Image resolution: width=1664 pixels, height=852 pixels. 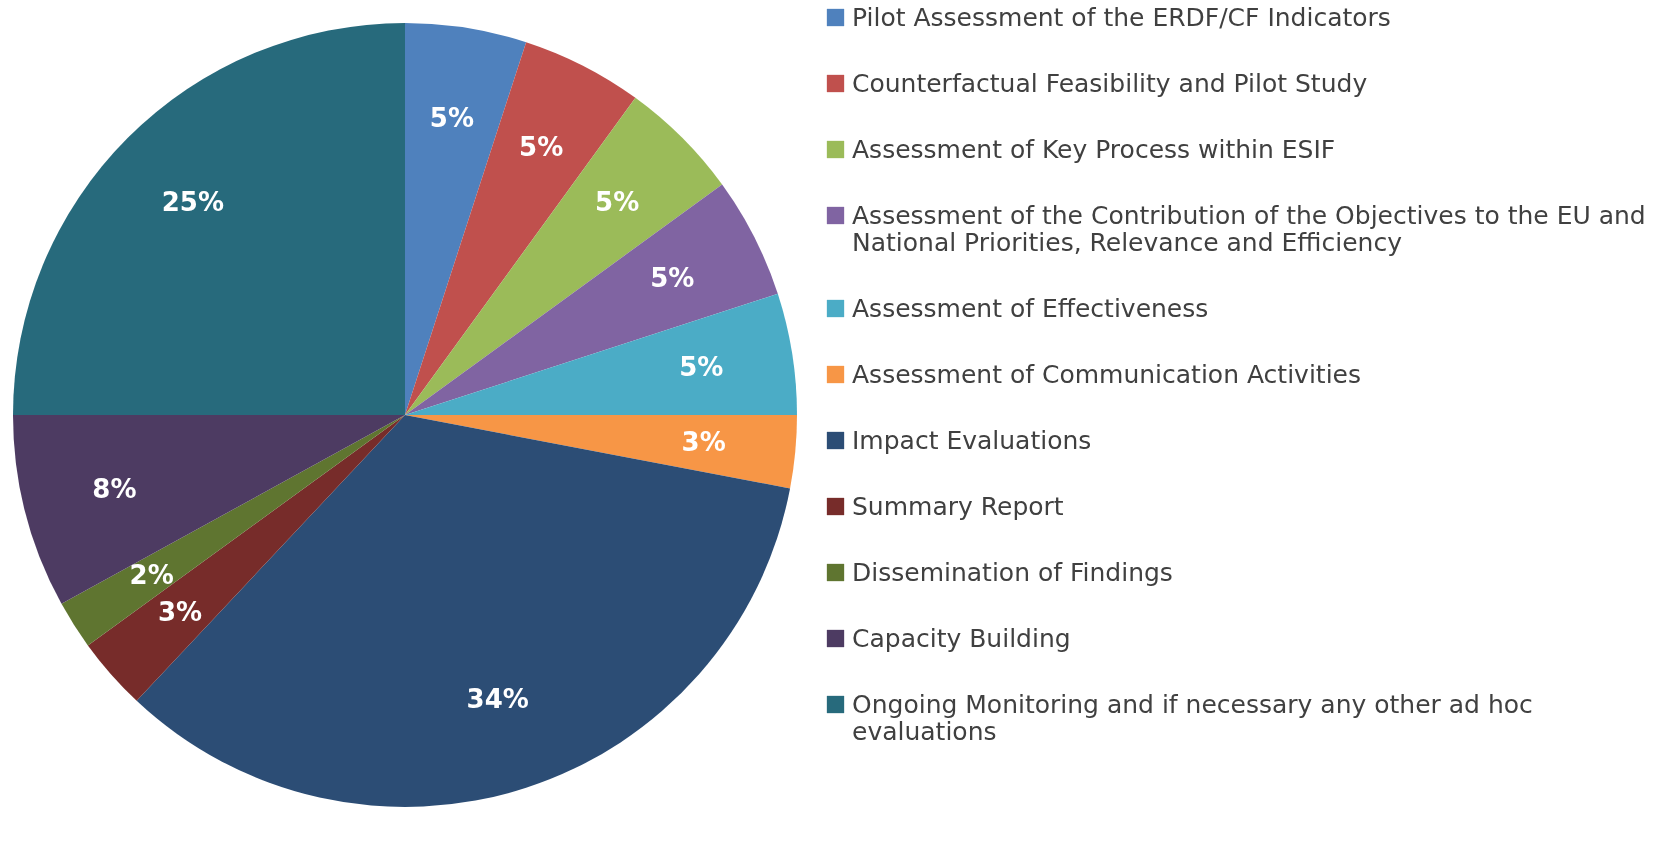 I want to click on legend-label: Pilot Assessment of the ERDF/CF Indicators, so click(x=1121, y=17).